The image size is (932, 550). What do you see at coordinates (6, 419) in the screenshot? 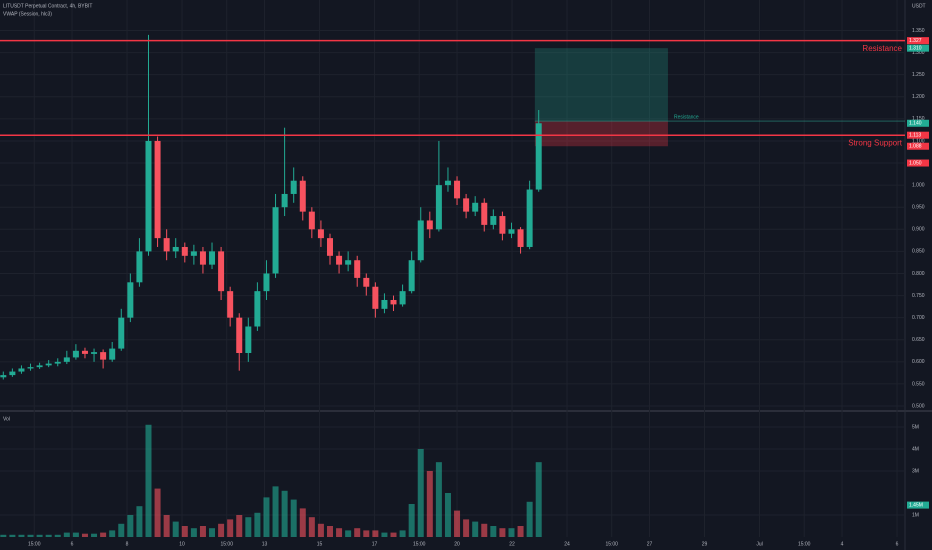
I see `volume-title: Vol` at bounding box center [6, 419].